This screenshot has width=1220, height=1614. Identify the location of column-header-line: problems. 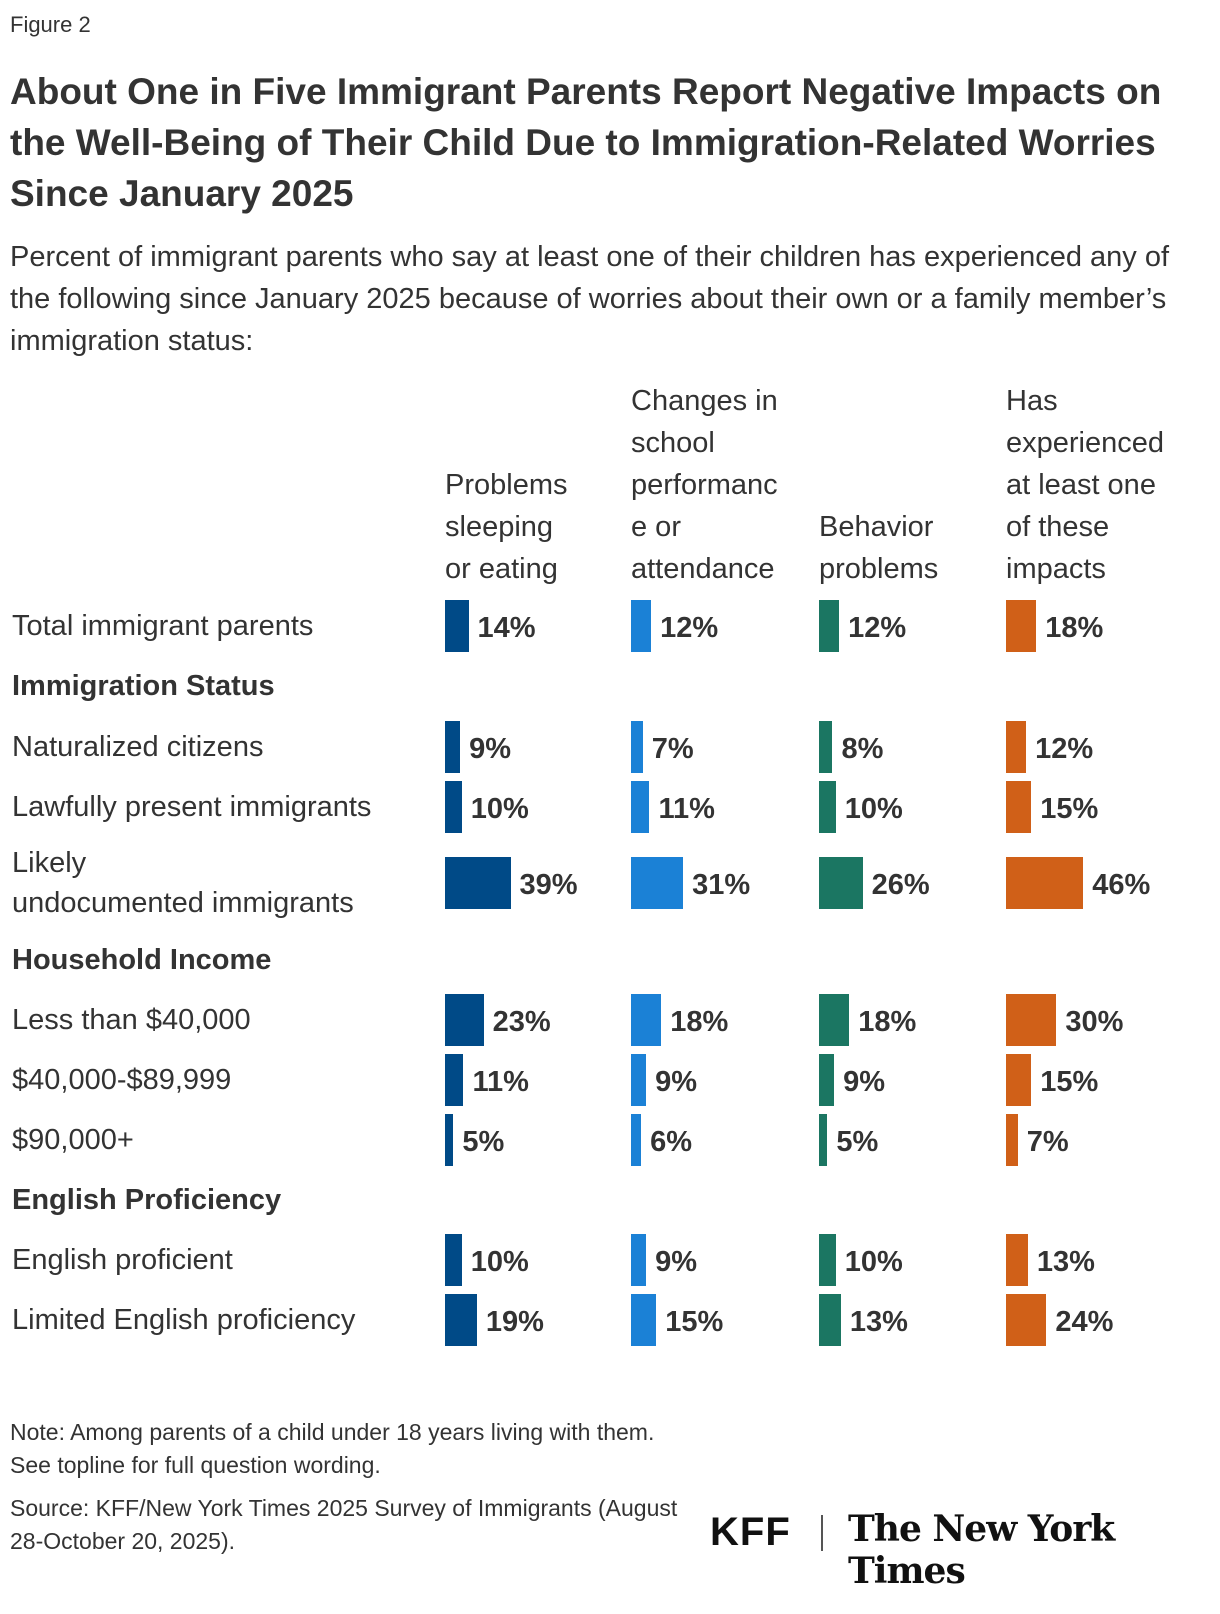
(879, 569).